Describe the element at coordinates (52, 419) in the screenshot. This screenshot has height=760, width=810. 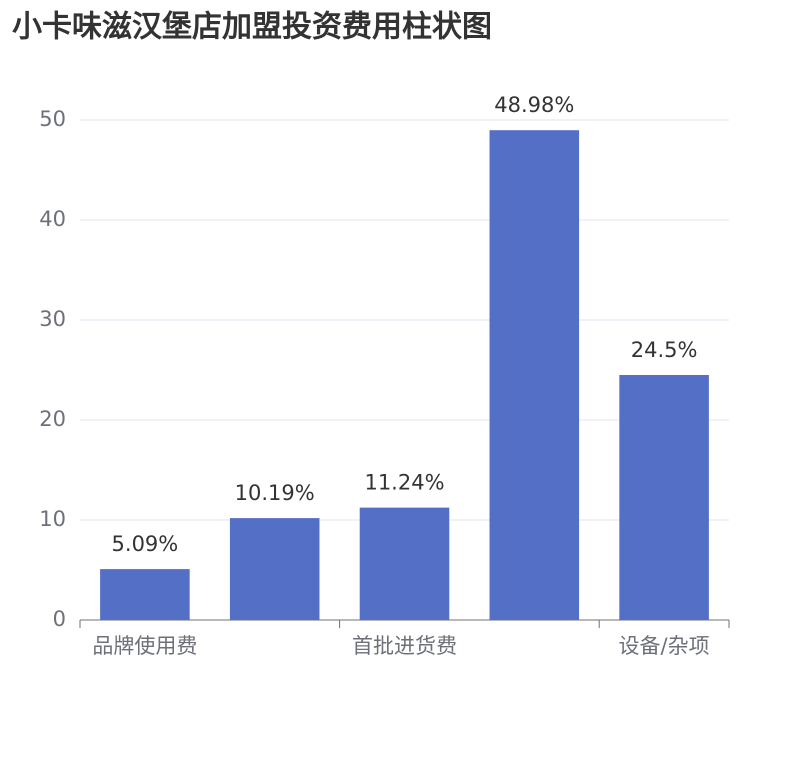
I see `y-tick-label: 20` at that location.